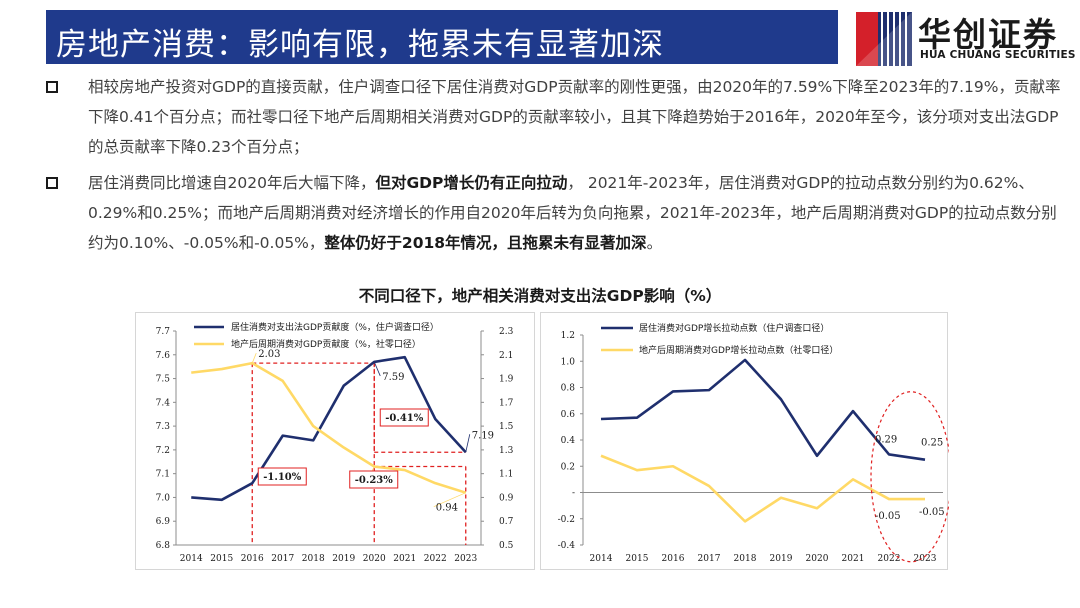  What do you see at coordinates (163, 451) in the screenshot?
I see `y-left-tick-label: 7.2` at bounding box center [163, 451].